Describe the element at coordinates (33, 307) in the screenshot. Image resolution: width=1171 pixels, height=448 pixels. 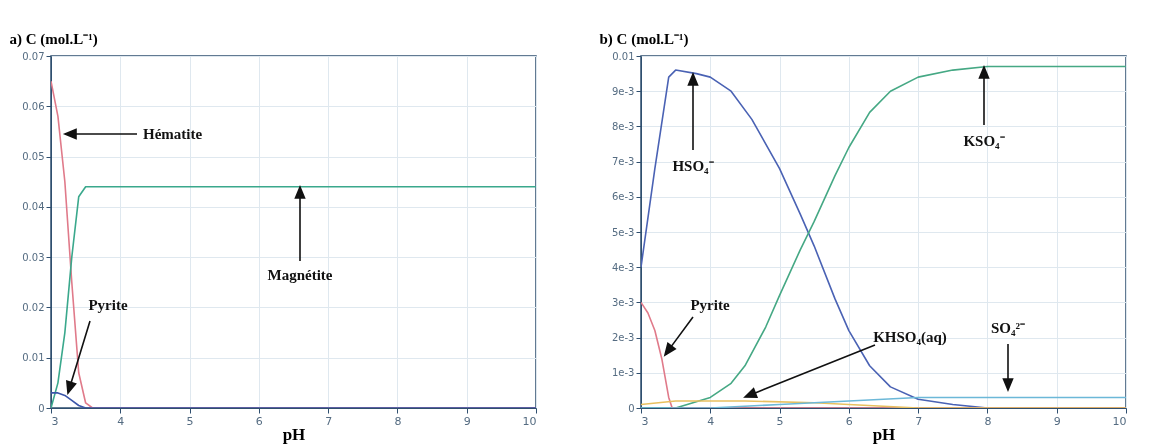
I see `y-tick-label: 0.02` at that location.